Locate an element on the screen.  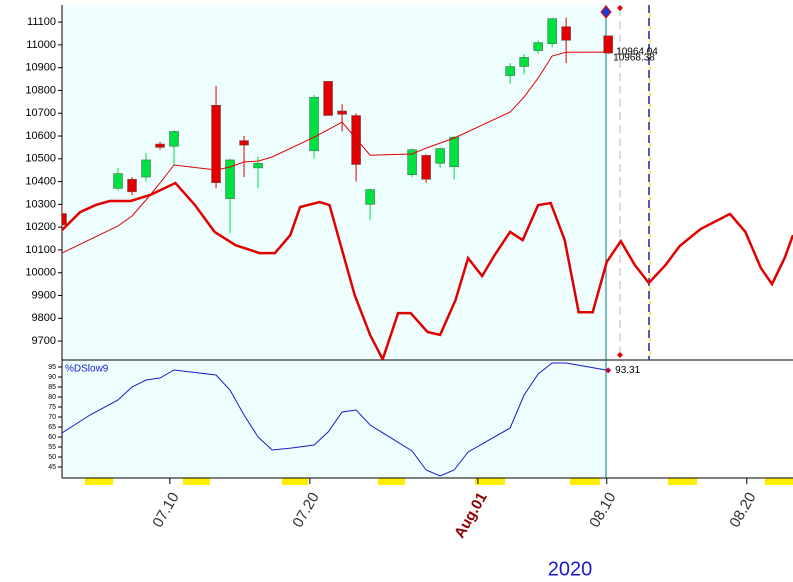
y-tick-label: 10800 is located at coordinates (40, 90).